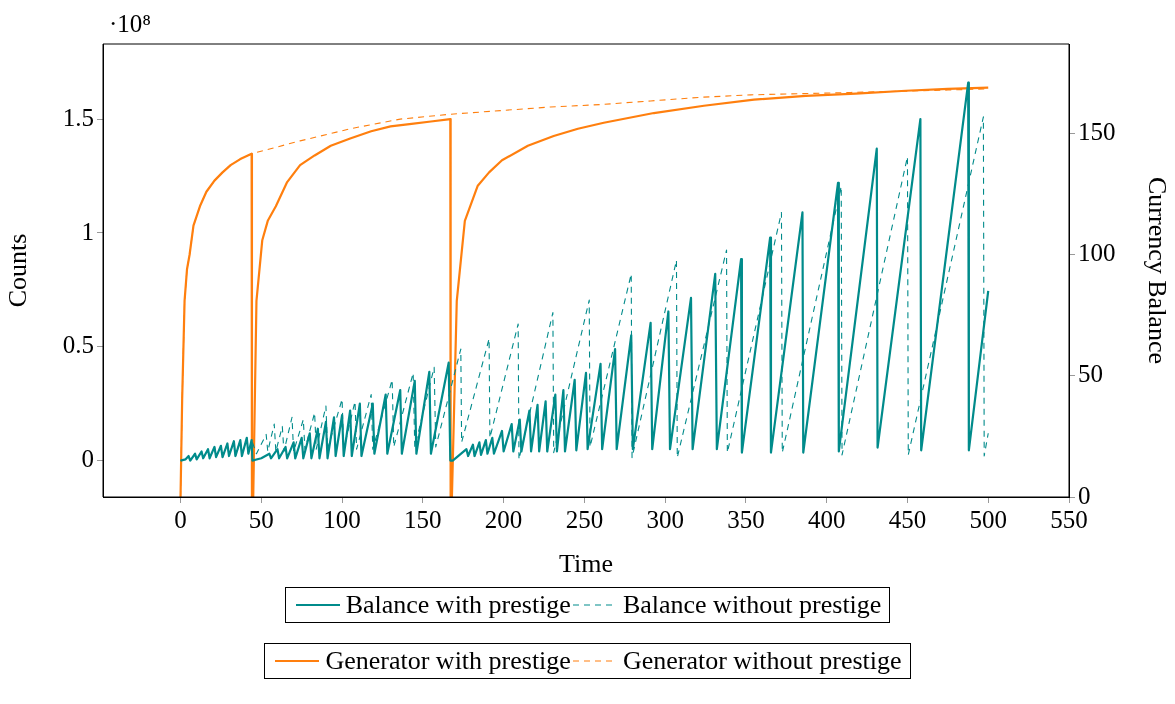  What do you see at coordinates (78, 345) in the screenshot?
I see `y-tick-label: 0.5` at bounding box center [78, 345].